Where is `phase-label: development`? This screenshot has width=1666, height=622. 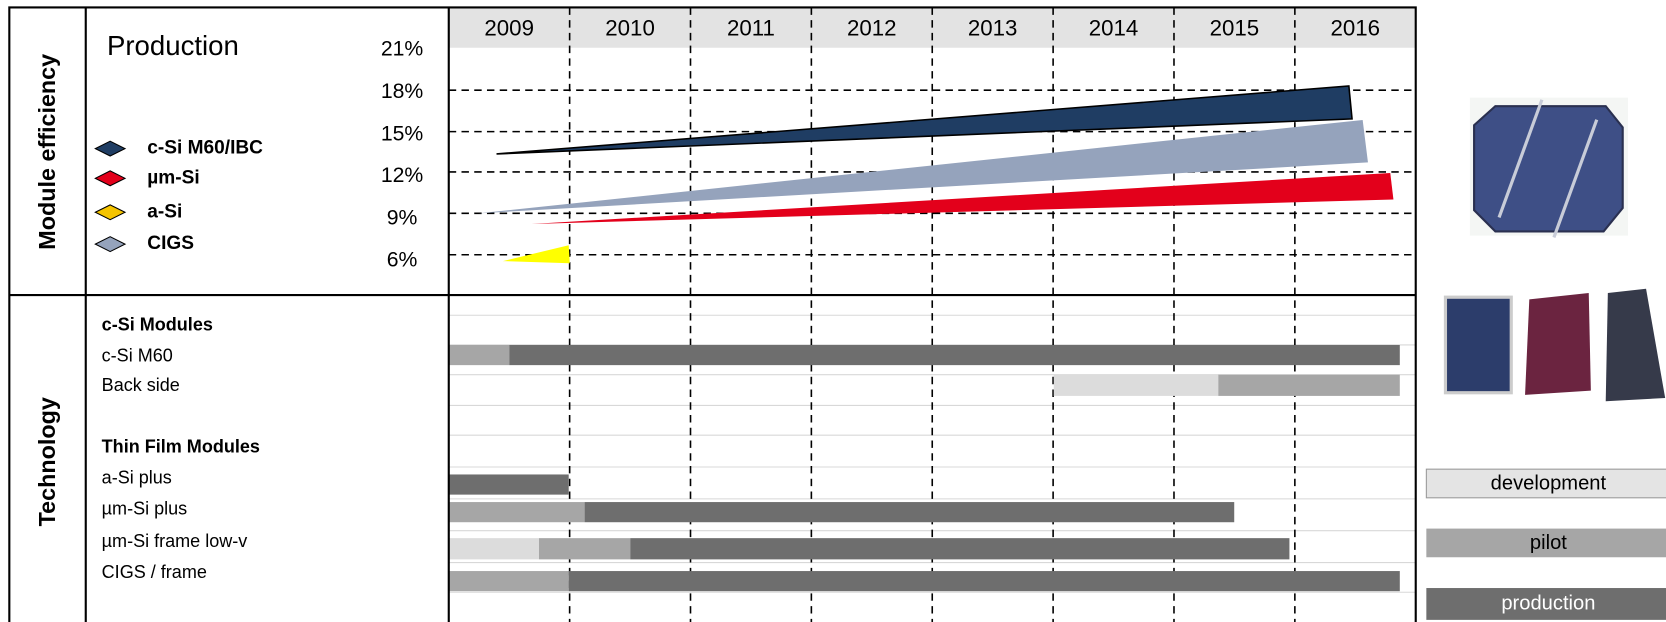 phase-label: development is located at coordinates (1549, 483).